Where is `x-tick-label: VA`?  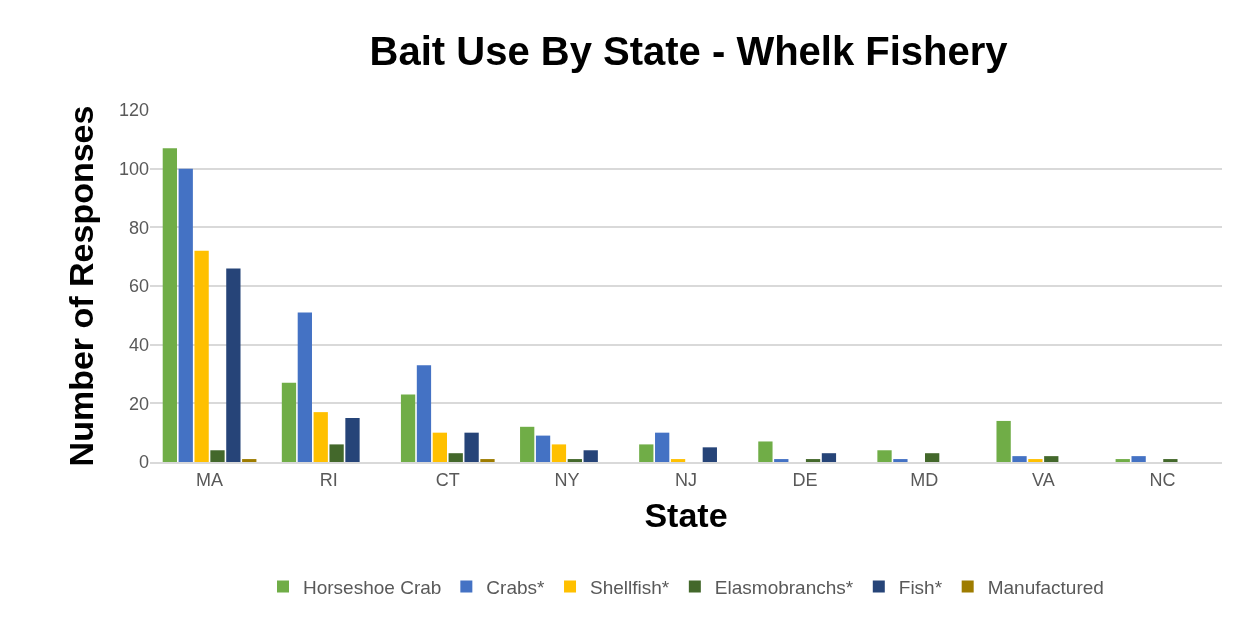 x-tick-label: VA is located at coordinates (1043, 479).